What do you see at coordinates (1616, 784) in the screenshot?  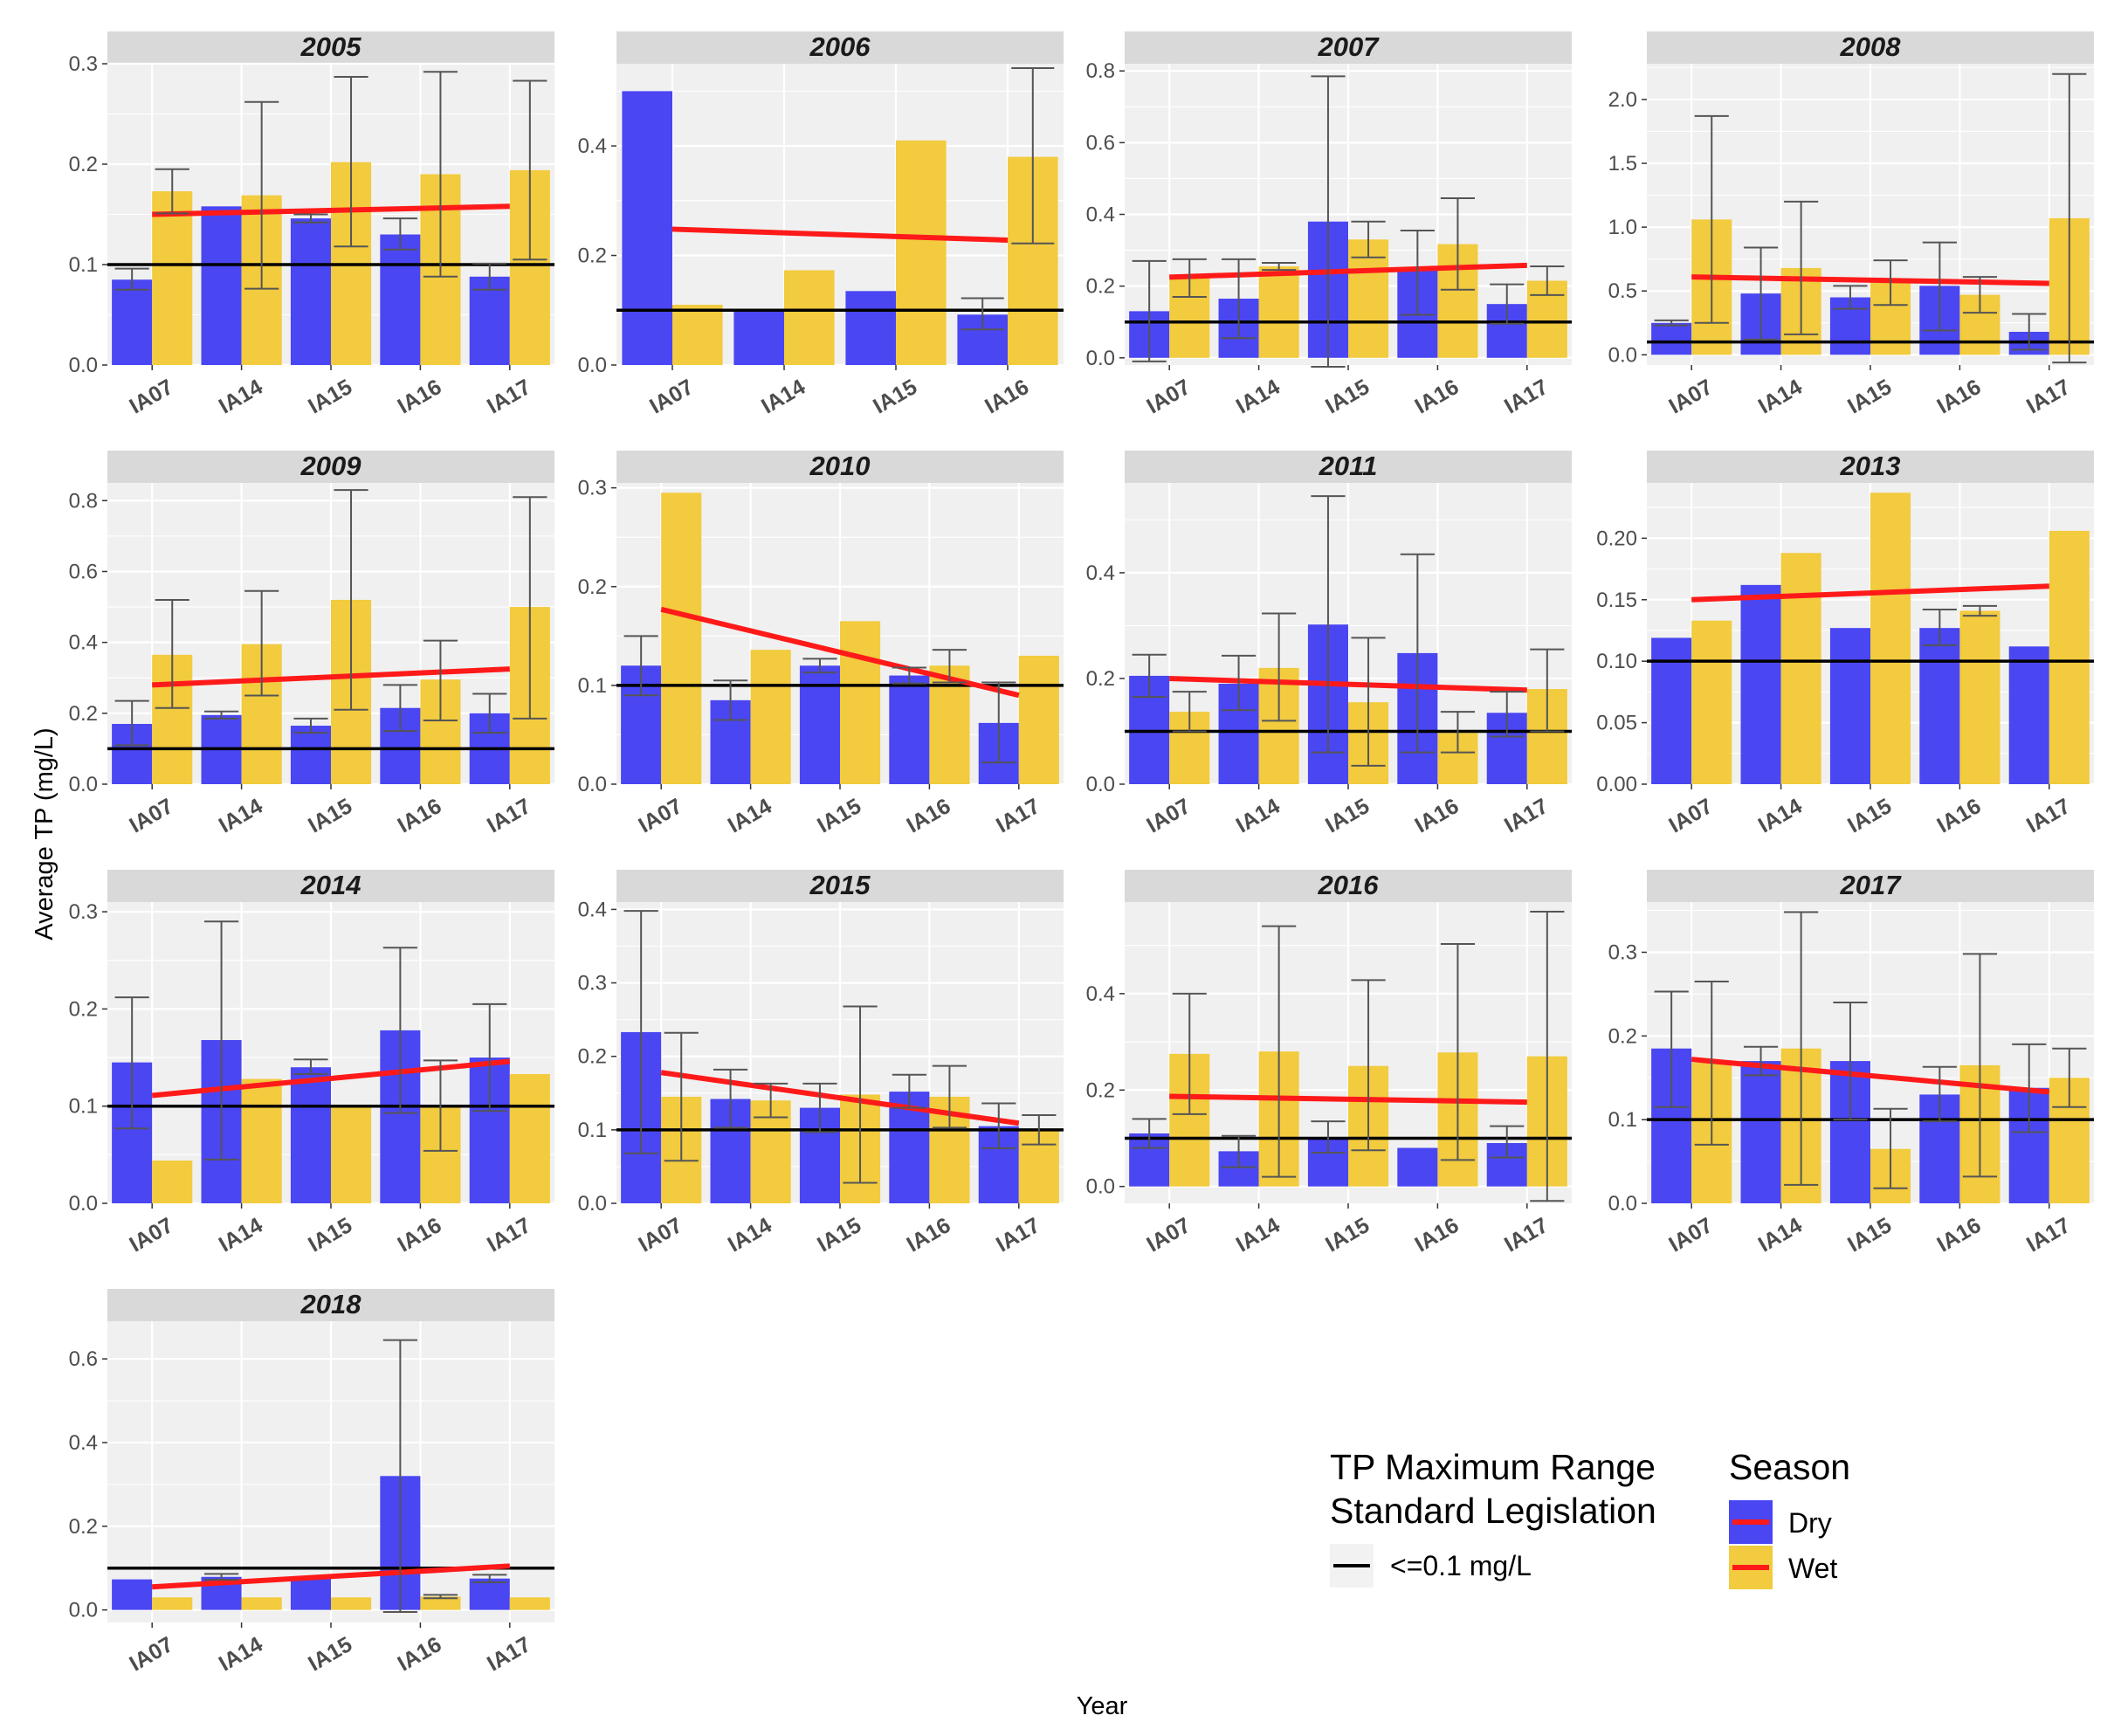 I see `y-tick-label: 0.00` at bounding box center [1616, 784].